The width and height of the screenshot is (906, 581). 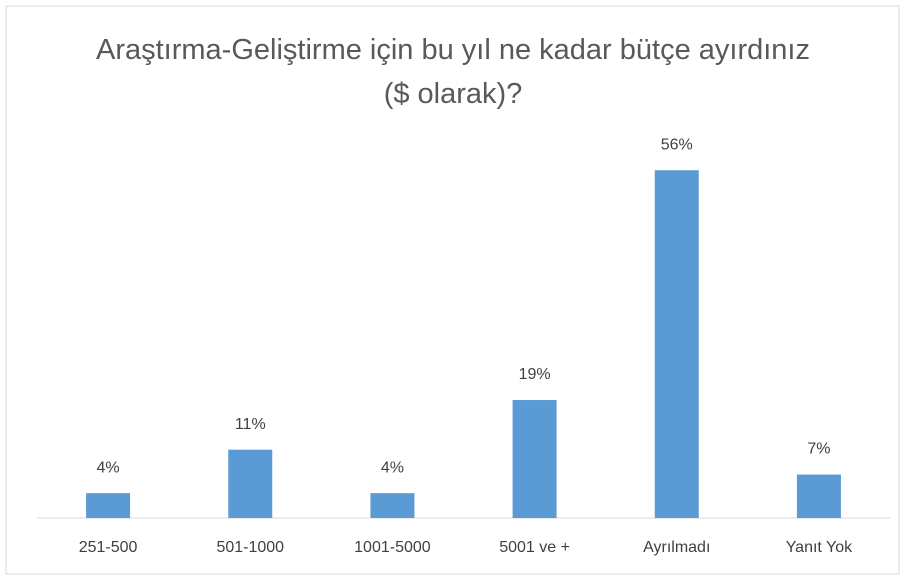 I want to click on x-tick-label: 5001 ve +, so click(x=534, y=547).